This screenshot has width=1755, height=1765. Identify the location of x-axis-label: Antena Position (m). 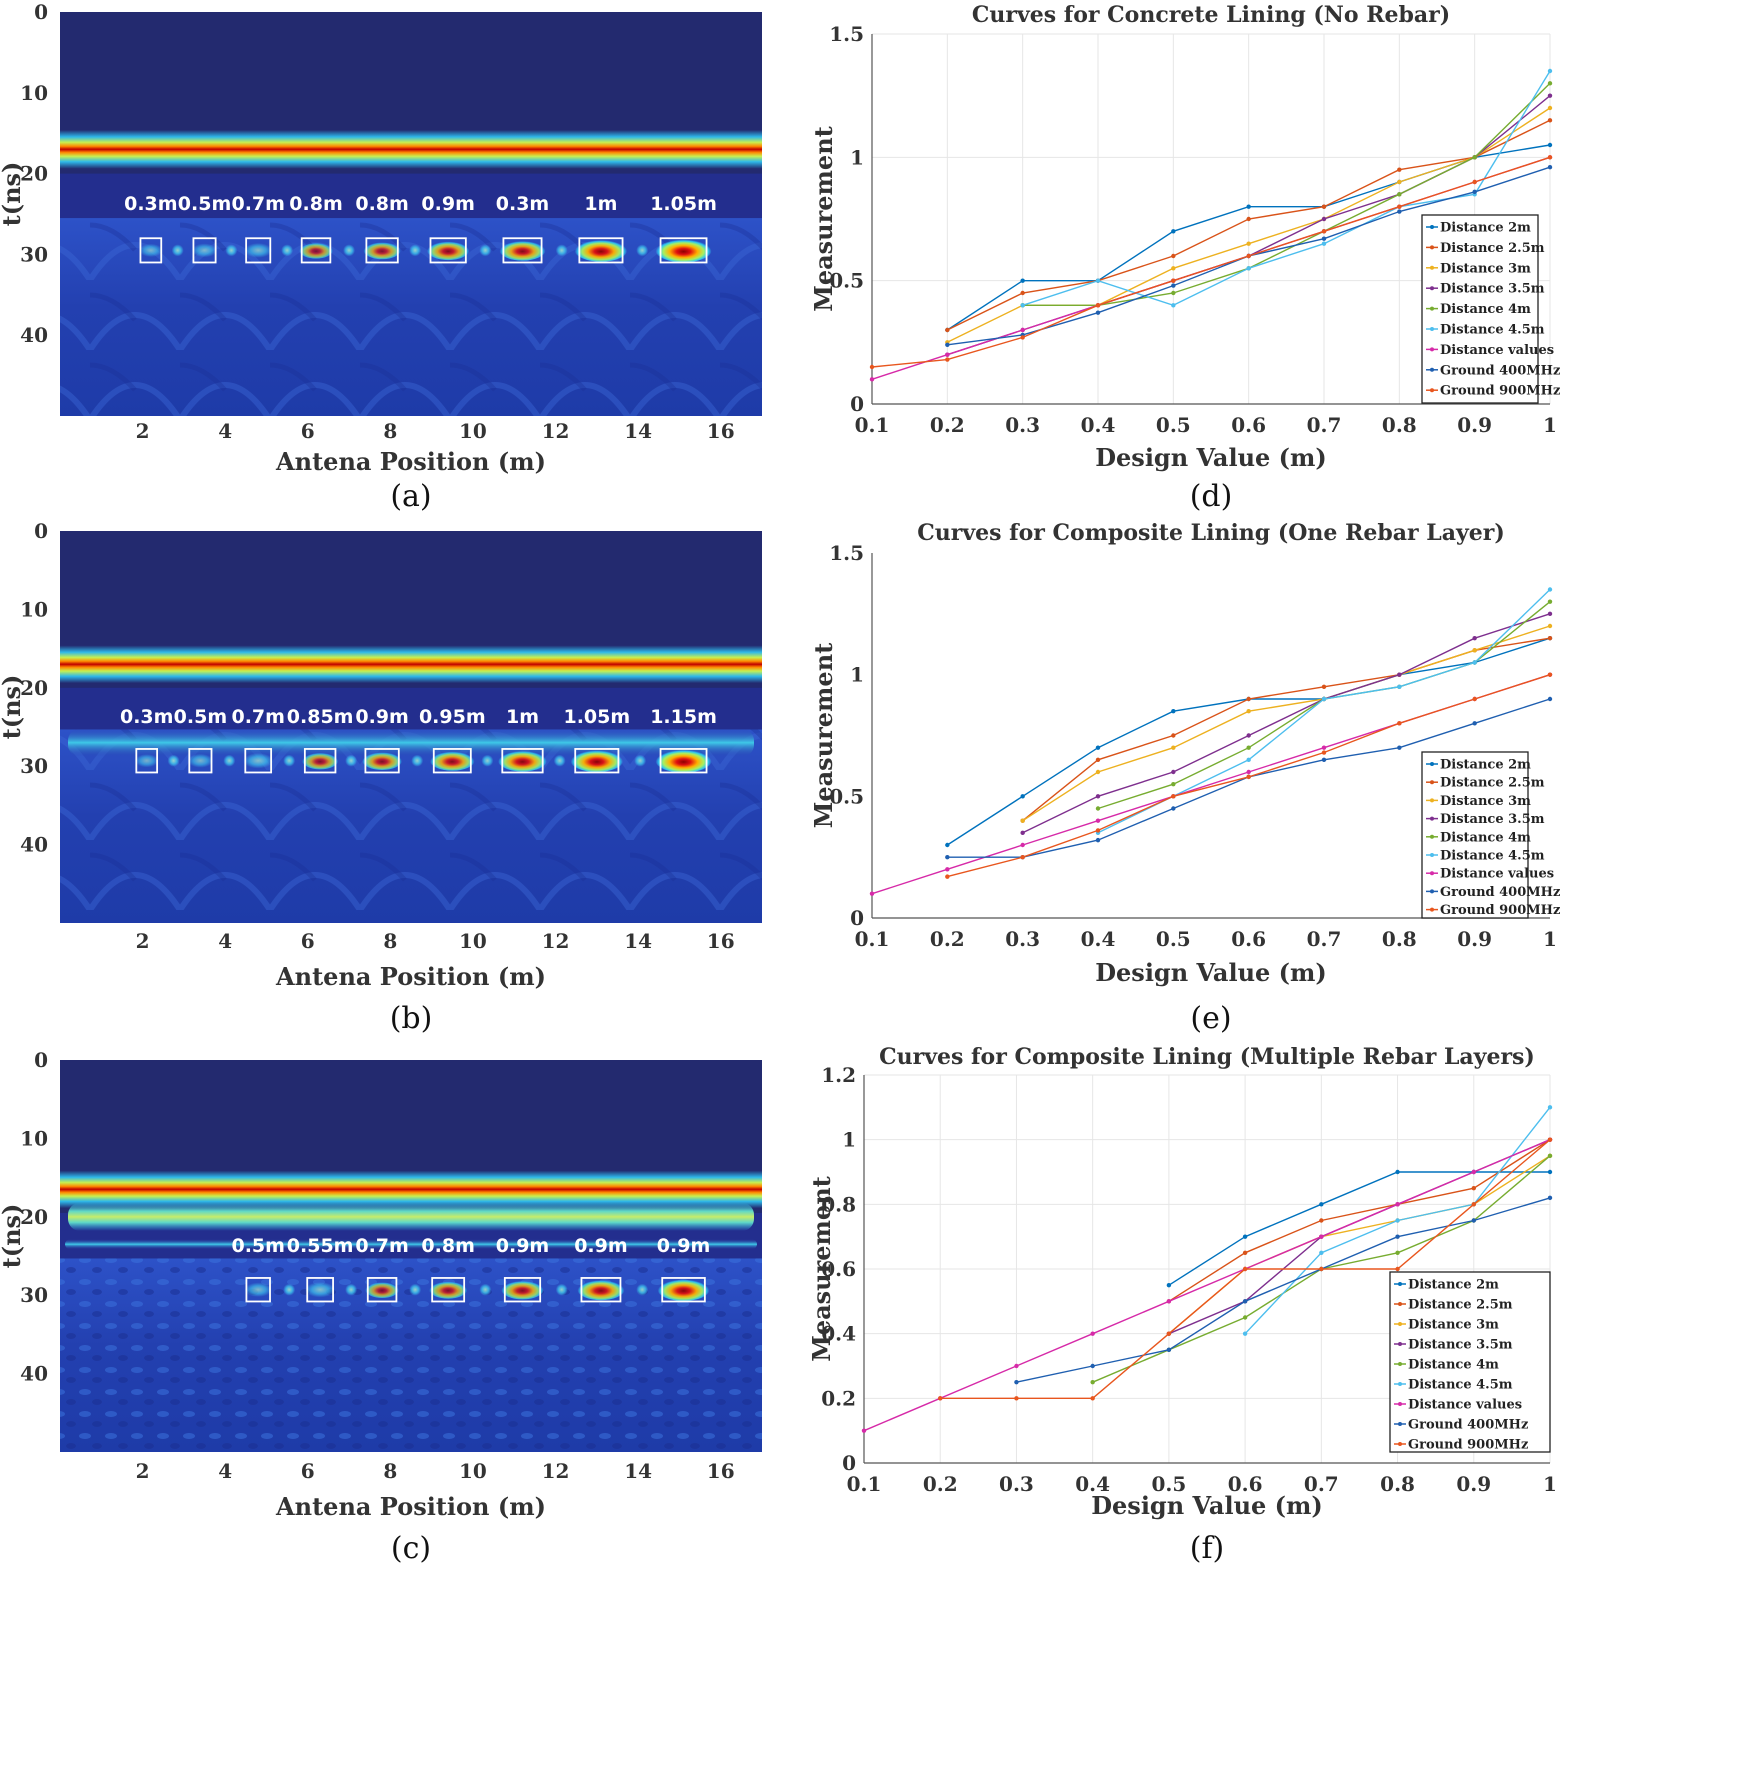
(410, 1506).